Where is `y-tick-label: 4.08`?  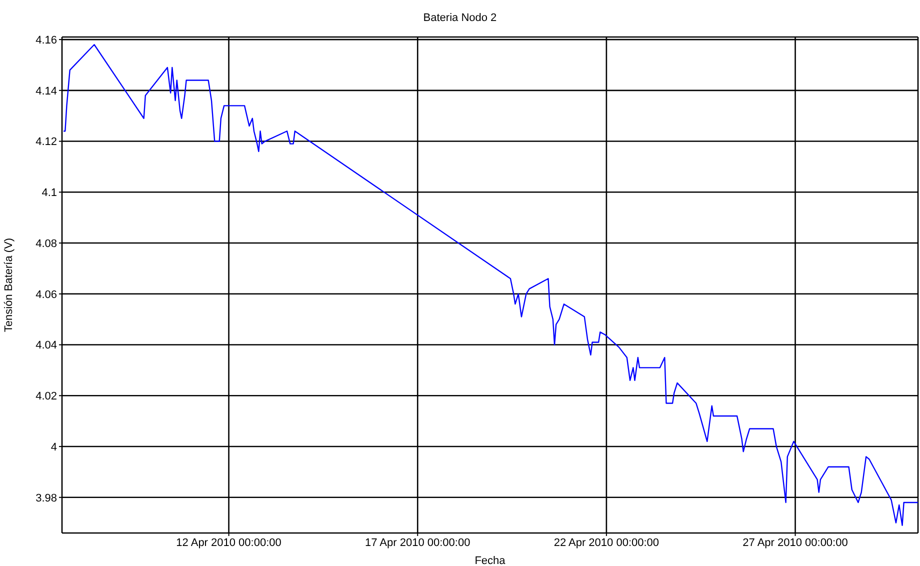 y-tick-label: 4.08 is located at coordinates (46, 244).